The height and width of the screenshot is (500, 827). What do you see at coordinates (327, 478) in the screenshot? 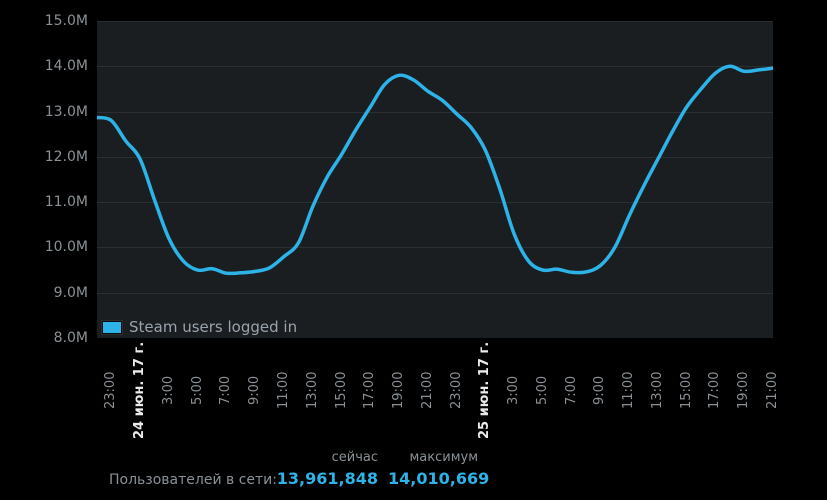
I see `stat-now-value: 13,961,848` at bounding box center [327, 478].